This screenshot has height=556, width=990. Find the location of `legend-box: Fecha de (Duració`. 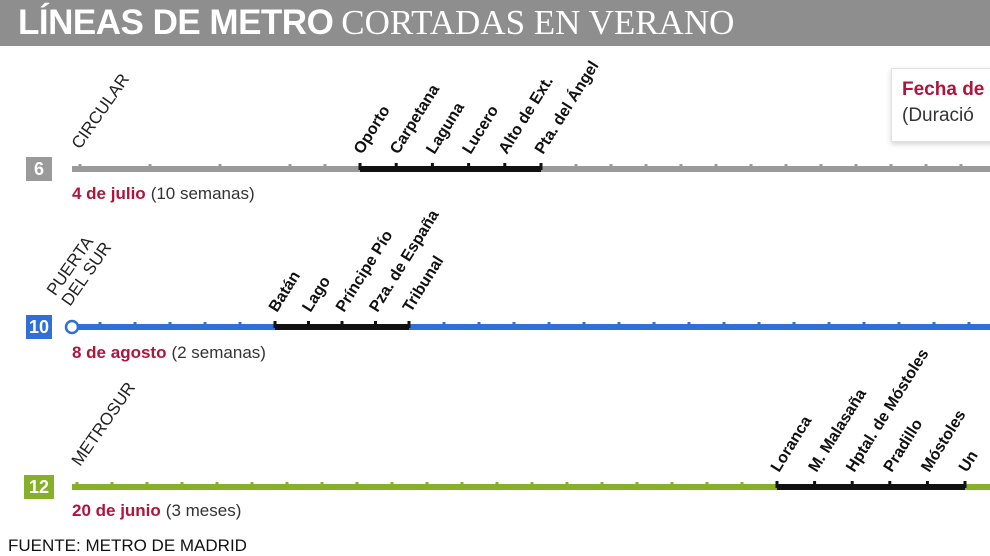

legend-box: Fecha de (Duració is located at coordinates (940, 105).